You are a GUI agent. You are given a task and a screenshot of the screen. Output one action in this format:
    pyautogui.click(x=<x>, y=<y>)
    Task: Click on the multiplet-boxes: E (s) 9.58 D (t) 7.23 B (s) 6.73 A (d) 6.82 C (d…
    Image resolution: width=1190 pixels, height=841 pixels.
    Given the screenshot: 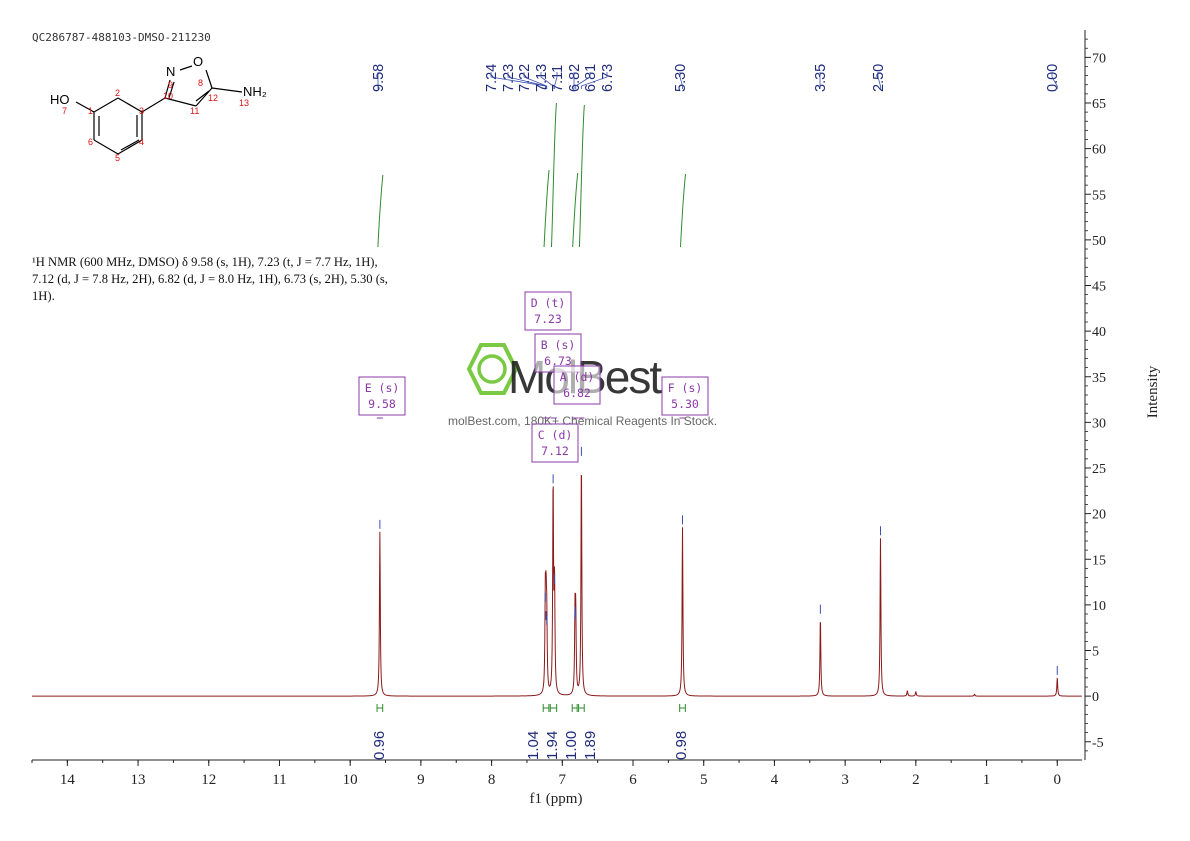 What is the action you would take?
    pyautogui.click(x=533, y=377)
    